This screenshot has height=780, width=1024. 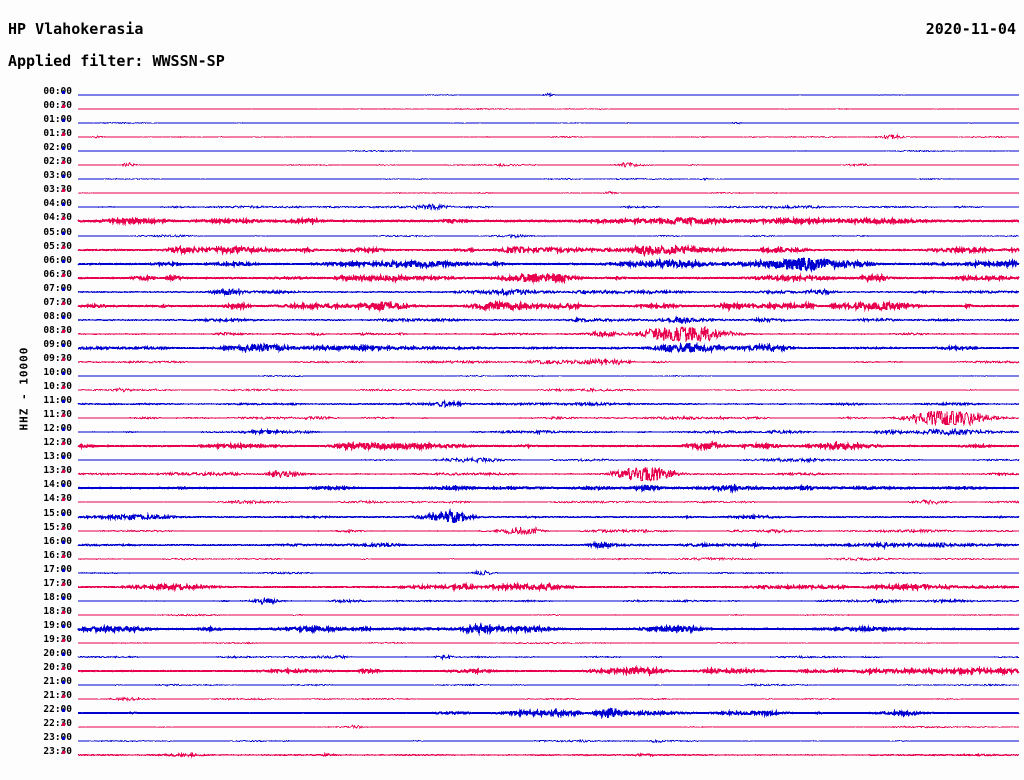 I want to click on applied-filter-label: Applied filter: WWSSN-SP, so click(x=116, y=61).